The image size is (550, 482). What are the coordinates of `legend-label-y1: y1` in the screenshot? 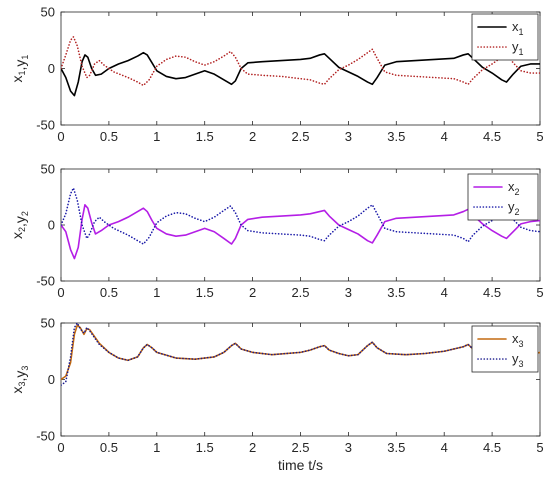 It's located at (518, 48).